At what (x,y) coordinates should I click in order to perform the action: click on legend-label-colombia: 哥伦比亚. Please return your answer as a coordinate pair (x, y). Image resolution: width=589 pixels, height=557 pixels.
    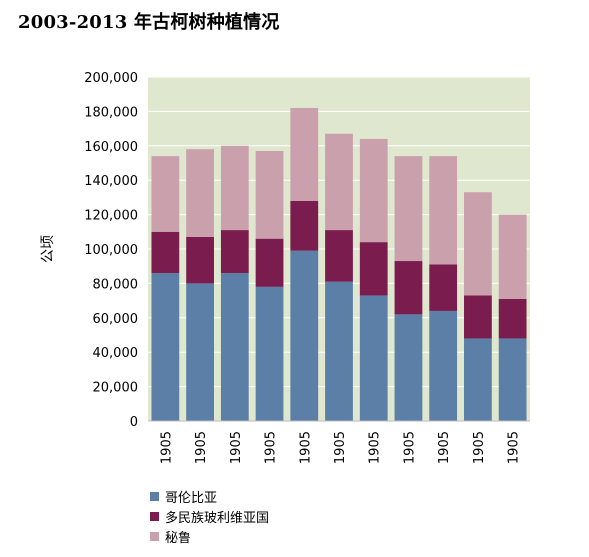
    Looking at the image, I should click on (191, 498).